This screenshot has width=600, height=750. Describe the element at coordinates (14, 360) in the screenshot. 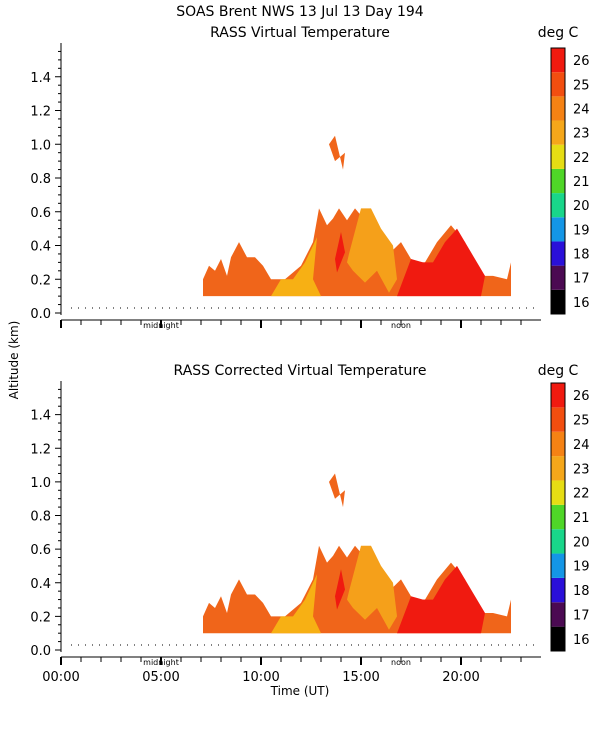

I see `y-axis-label: Altitude (km)` at that location.